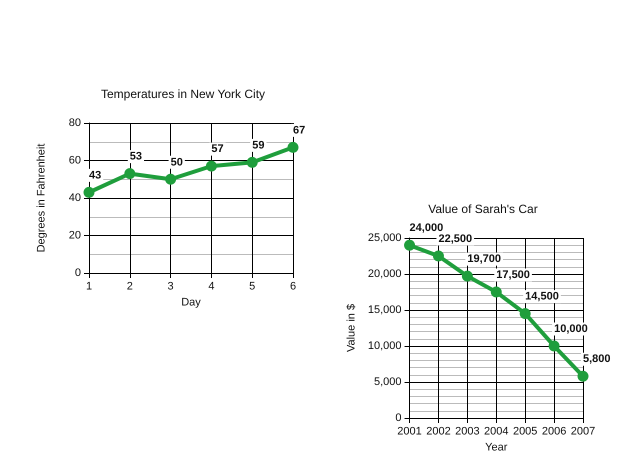  What do you see at coordinates (455, 239) in the screenshot?
I see `data-label: 22,500` at bounding box center [455, 239].